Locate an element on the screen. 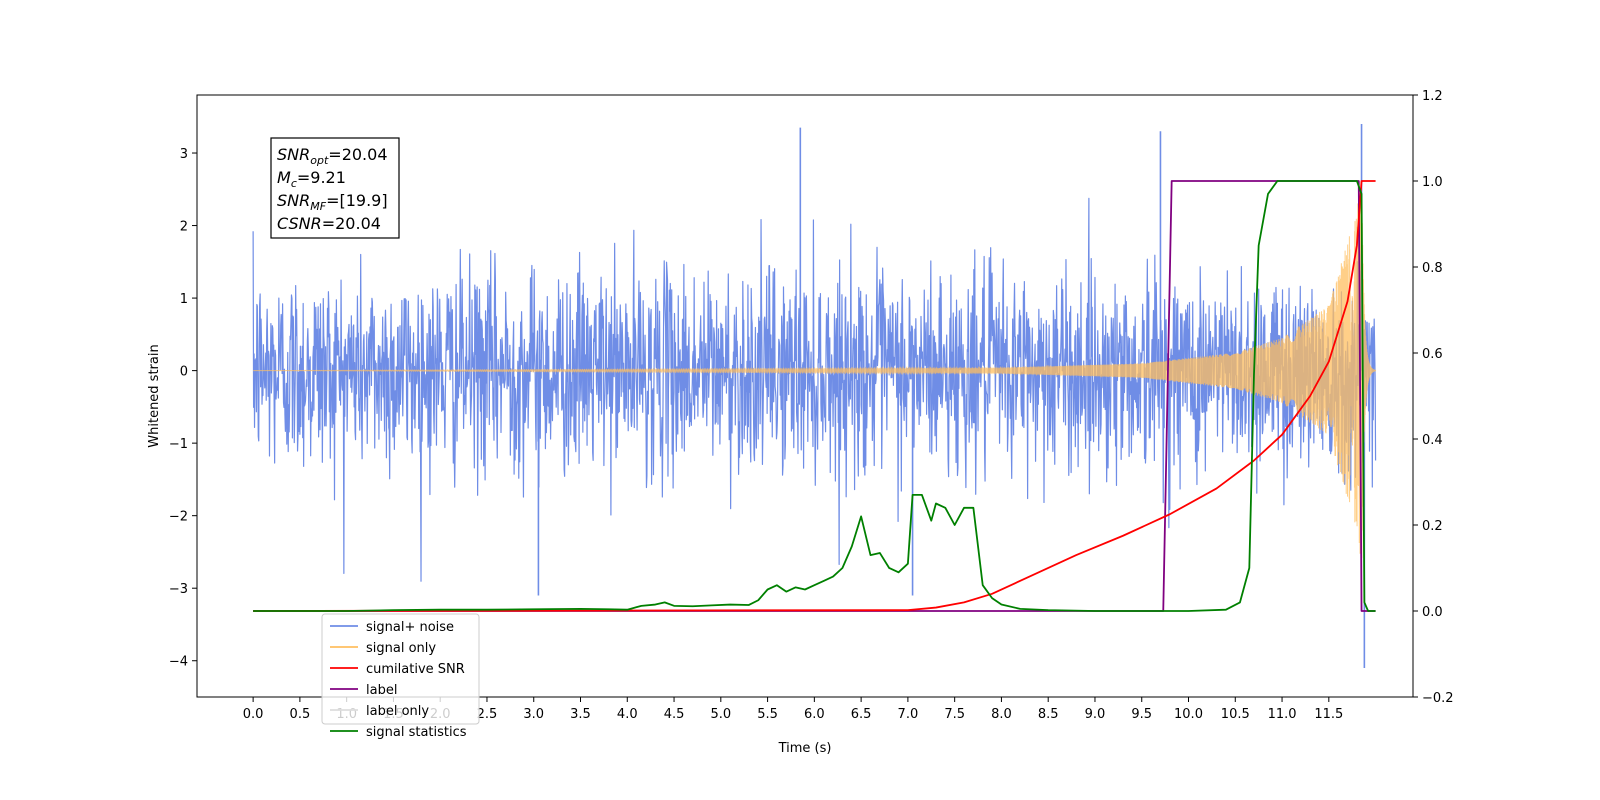  y-left-tick-label: 3 is located at coordinates (184, 154).